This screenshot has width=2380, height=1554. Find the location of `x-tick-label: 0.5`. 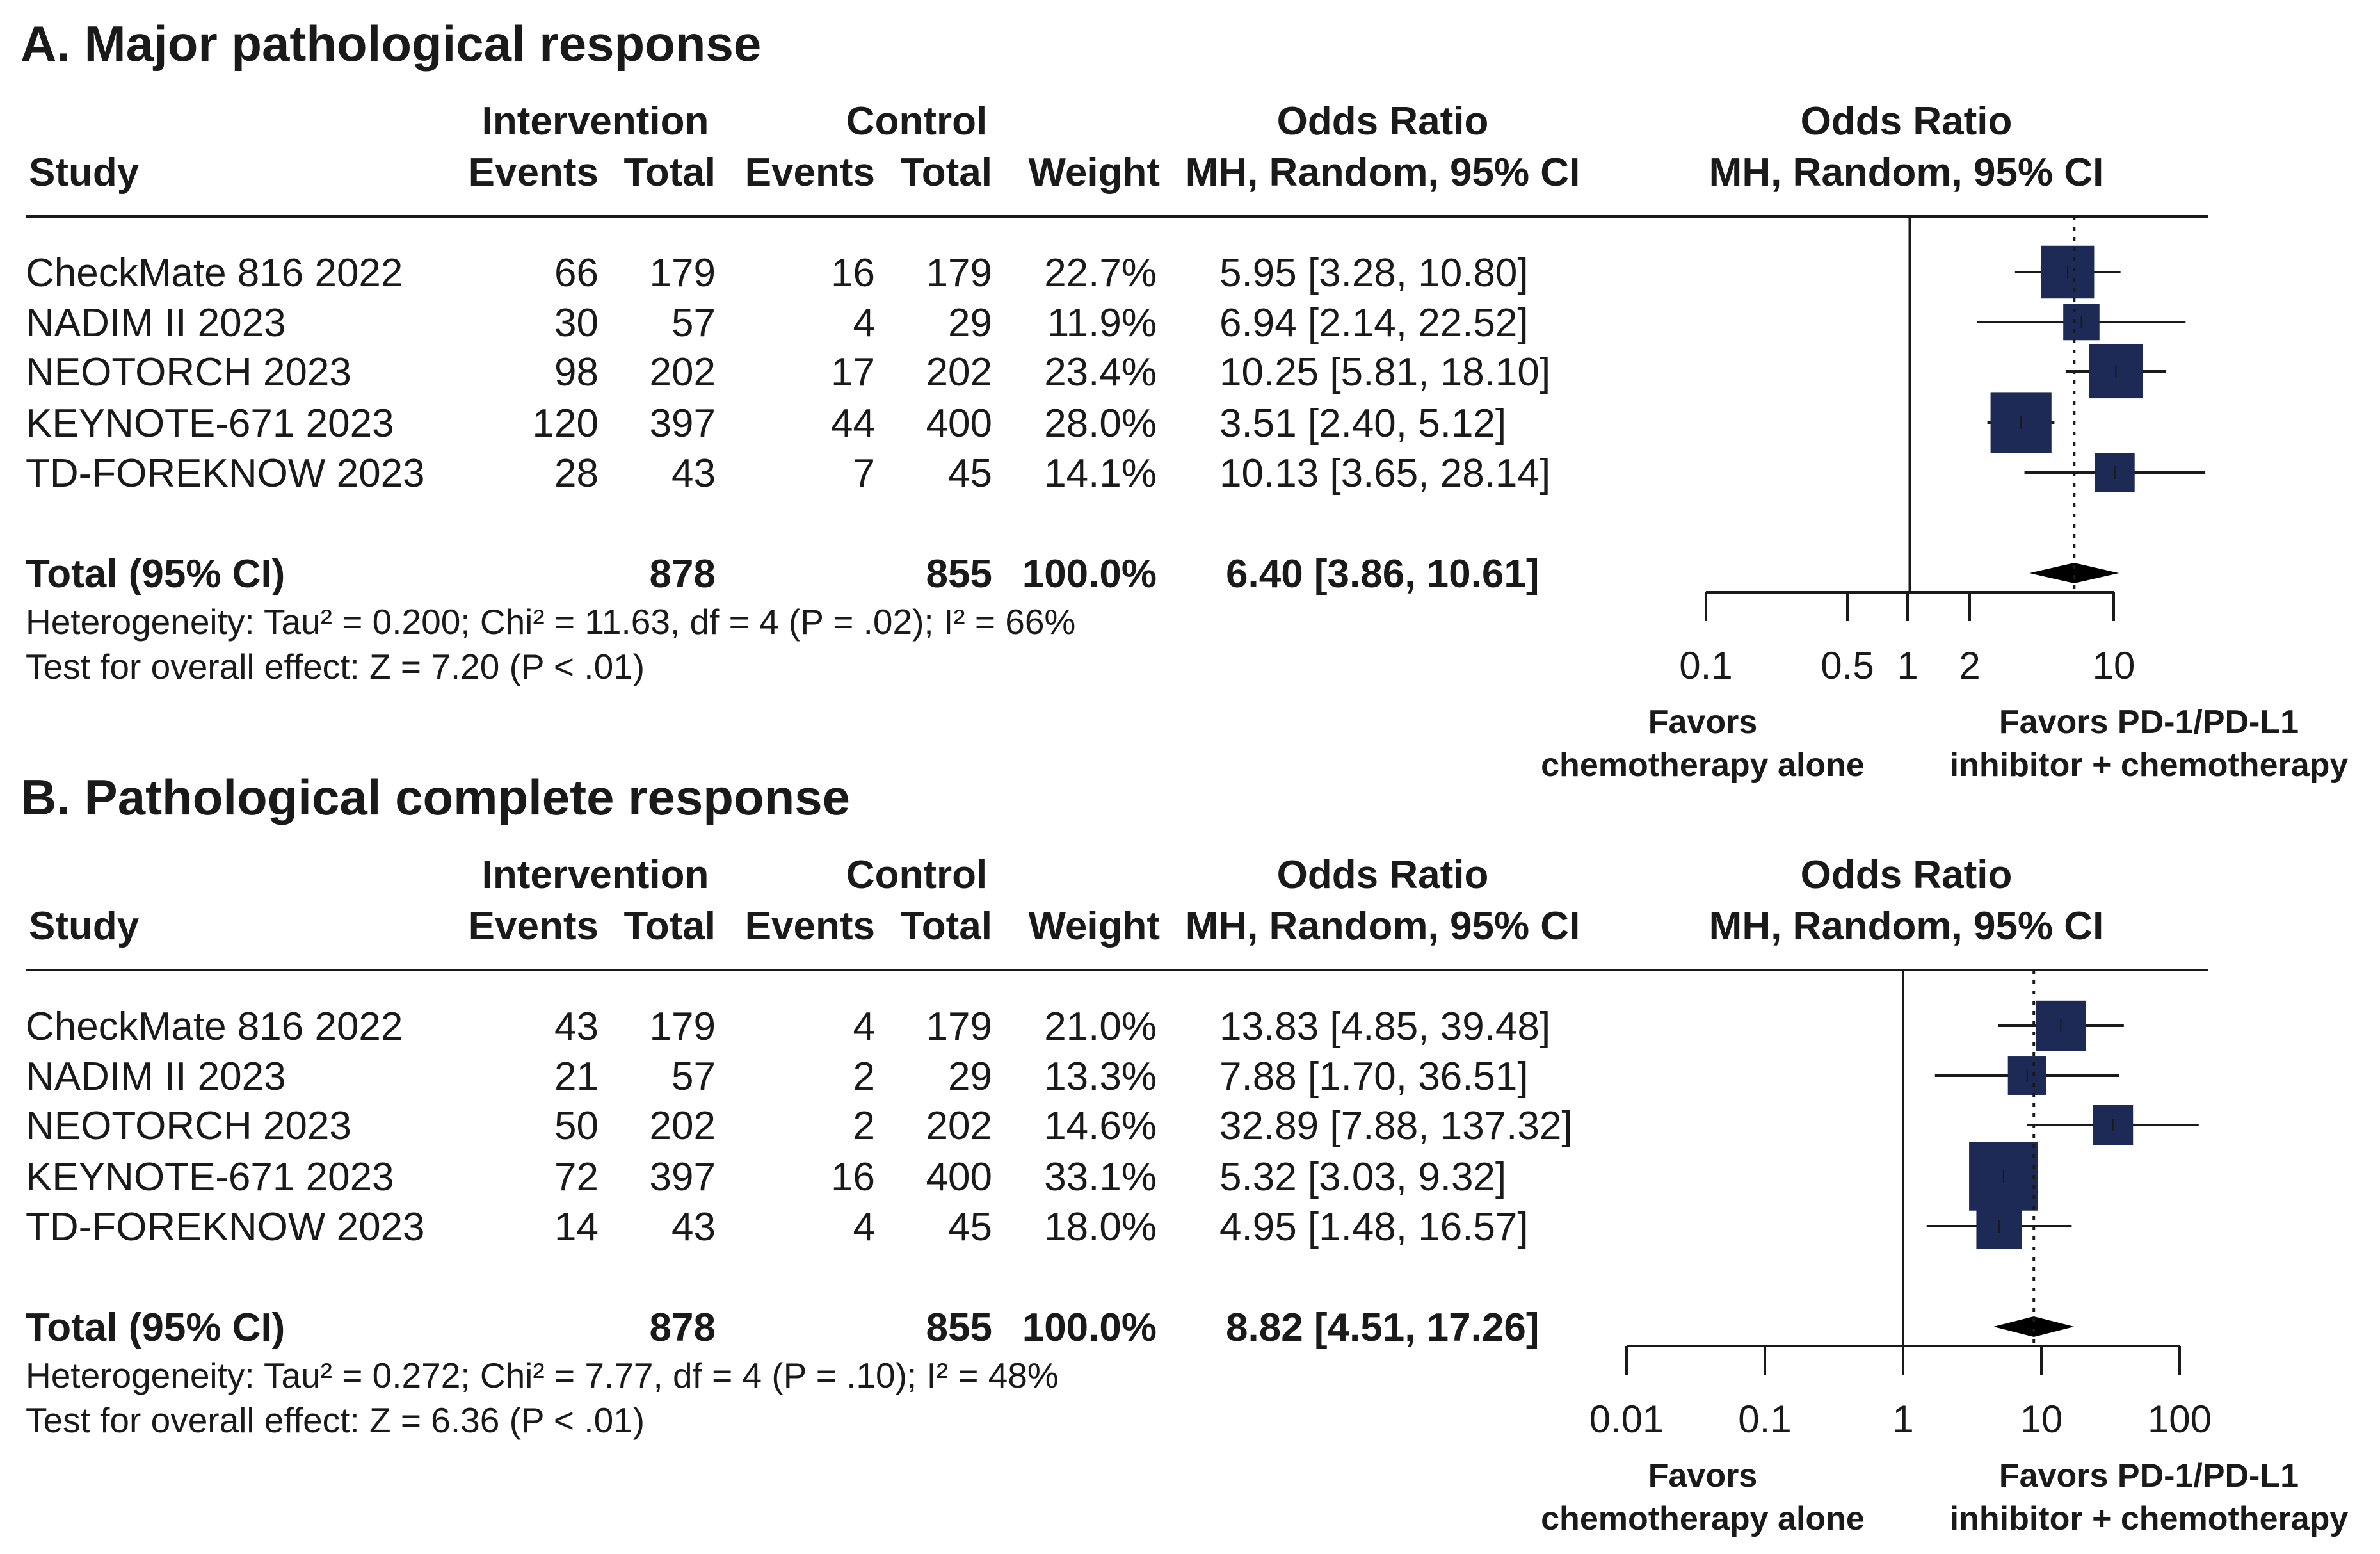

x-tick-label: 0.5 is located at coordinates (1847, 665).